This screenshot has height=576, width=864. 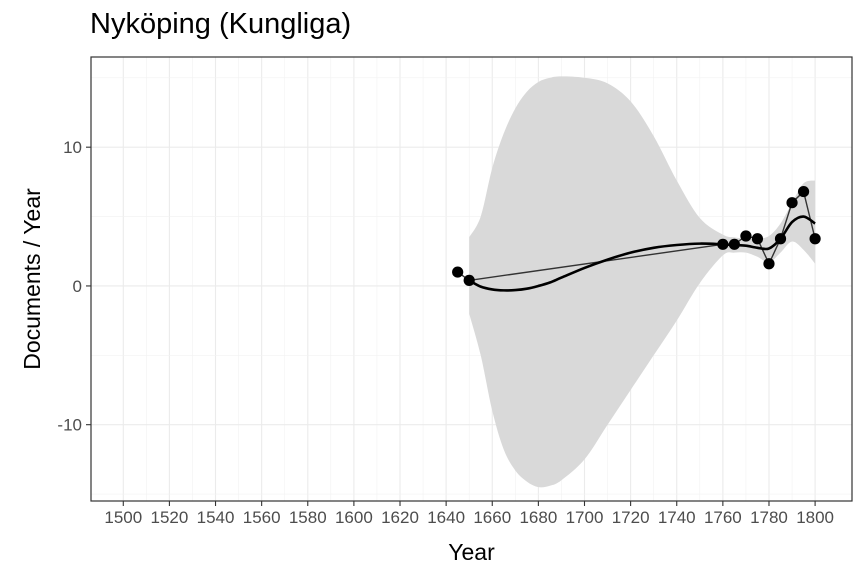 What do you see at coordinates (723, 517) in the screenshot?
I see `x-tick-label: 1760` at bounding box center [723, 517].